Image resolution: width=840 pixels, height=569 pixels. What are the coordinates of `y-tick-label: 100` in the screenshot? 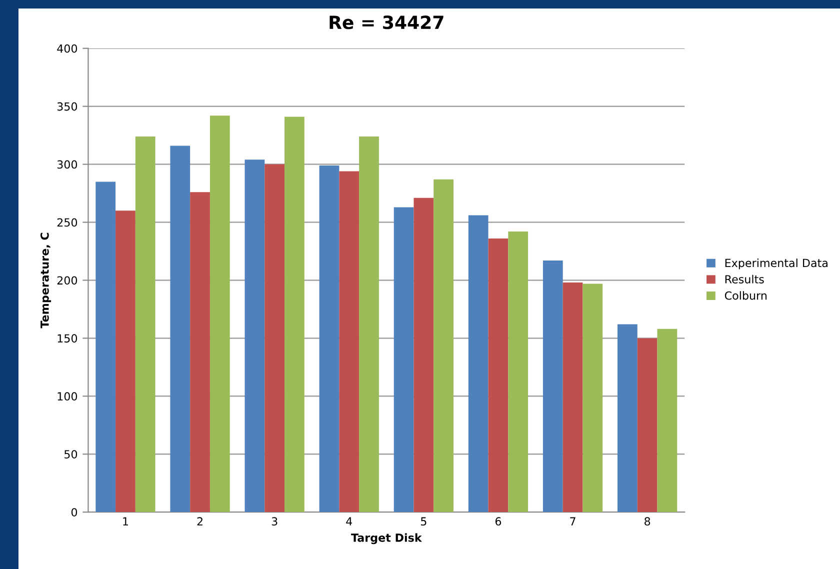 It's located at (68, 396).